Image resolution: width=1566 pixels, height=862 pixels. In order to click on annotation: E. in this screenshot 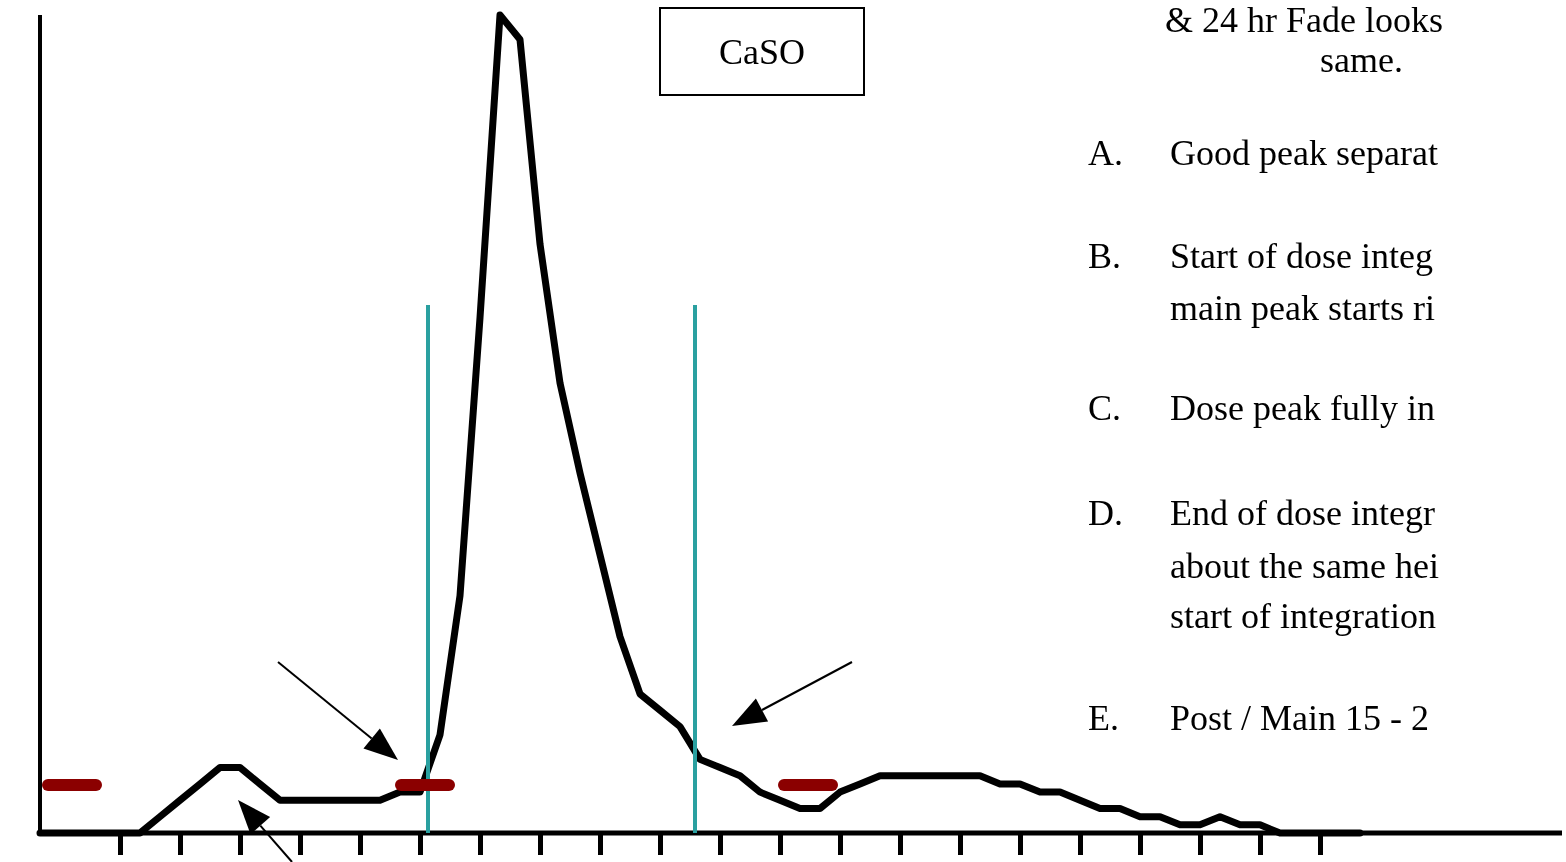, I will do `click(1103, 718)`.